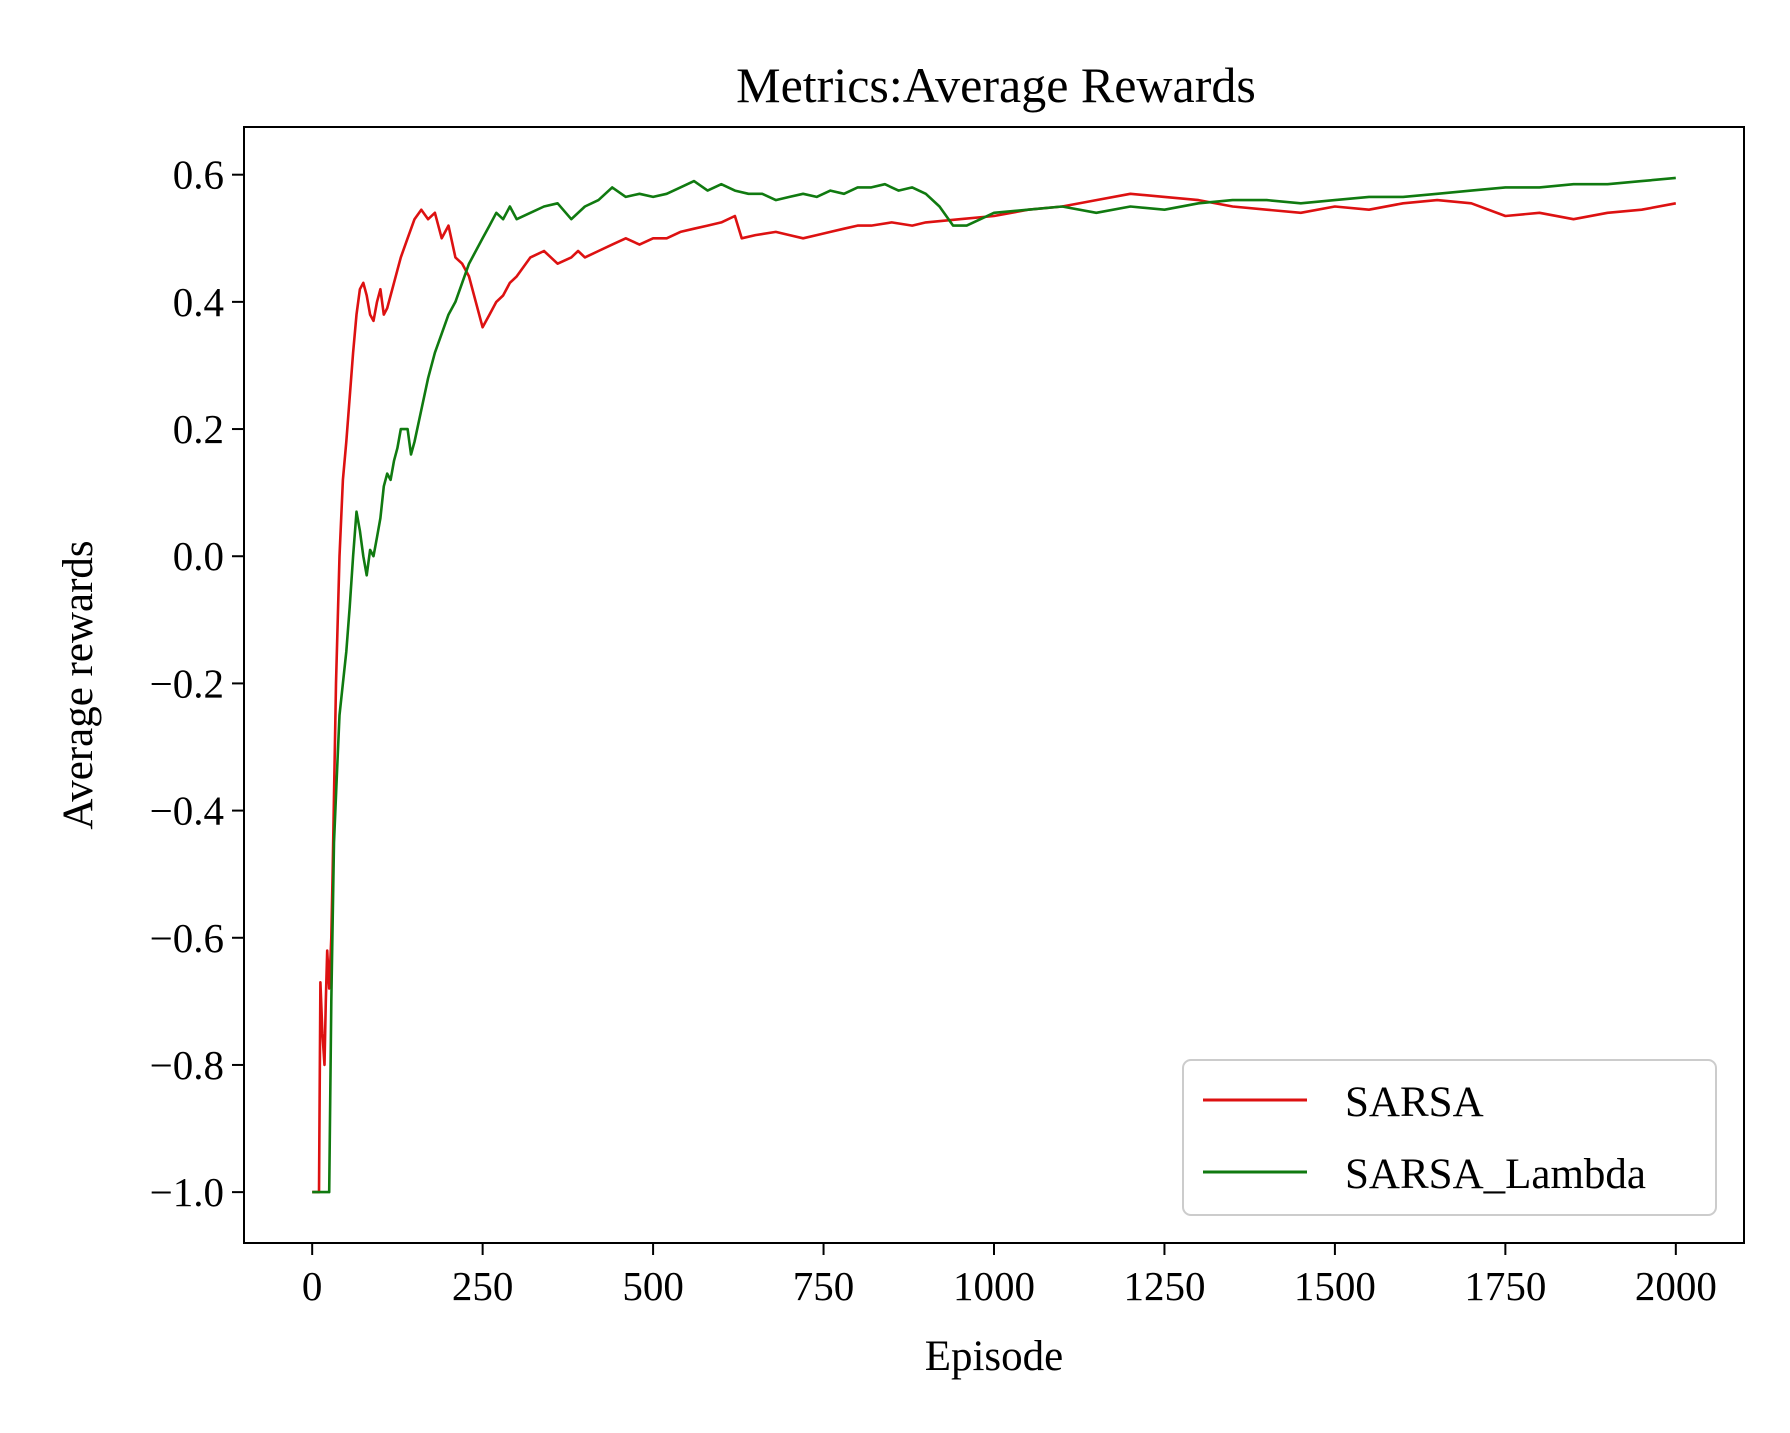 Image resolution: width=1790 pixels, height=1433 pixels. What do you see at coordinates (1414, 1102) in the screenshot?
I see `legend-label-sarsa: SARSA` at bounding box center [1414, 1102].